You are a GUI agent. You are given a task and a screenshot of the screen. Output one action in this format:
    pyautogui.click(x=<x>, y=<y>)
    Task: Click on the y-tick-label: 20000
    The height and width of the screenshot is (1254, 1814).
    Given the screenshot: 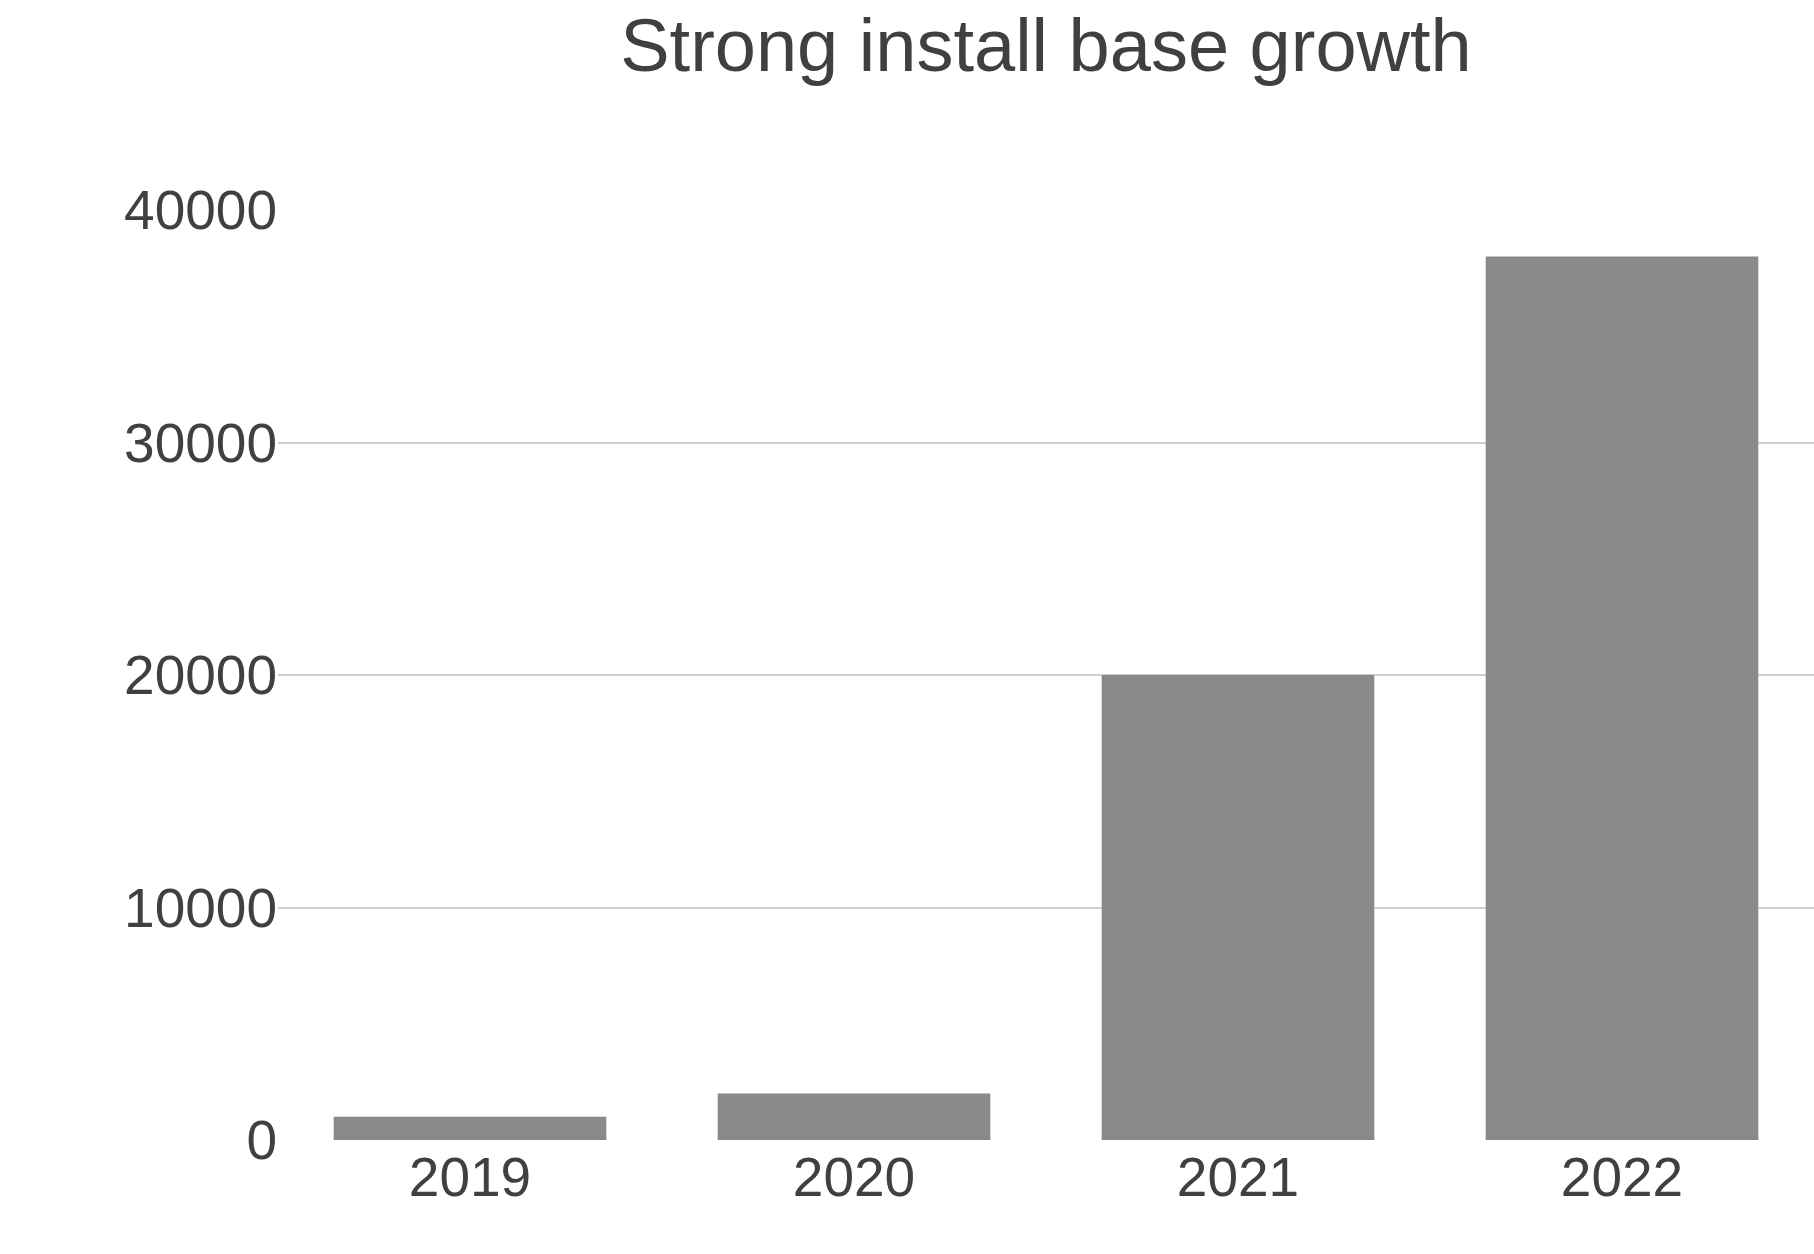 What is the action you would take?
    pyautogui.click(x=200, y=675)
    